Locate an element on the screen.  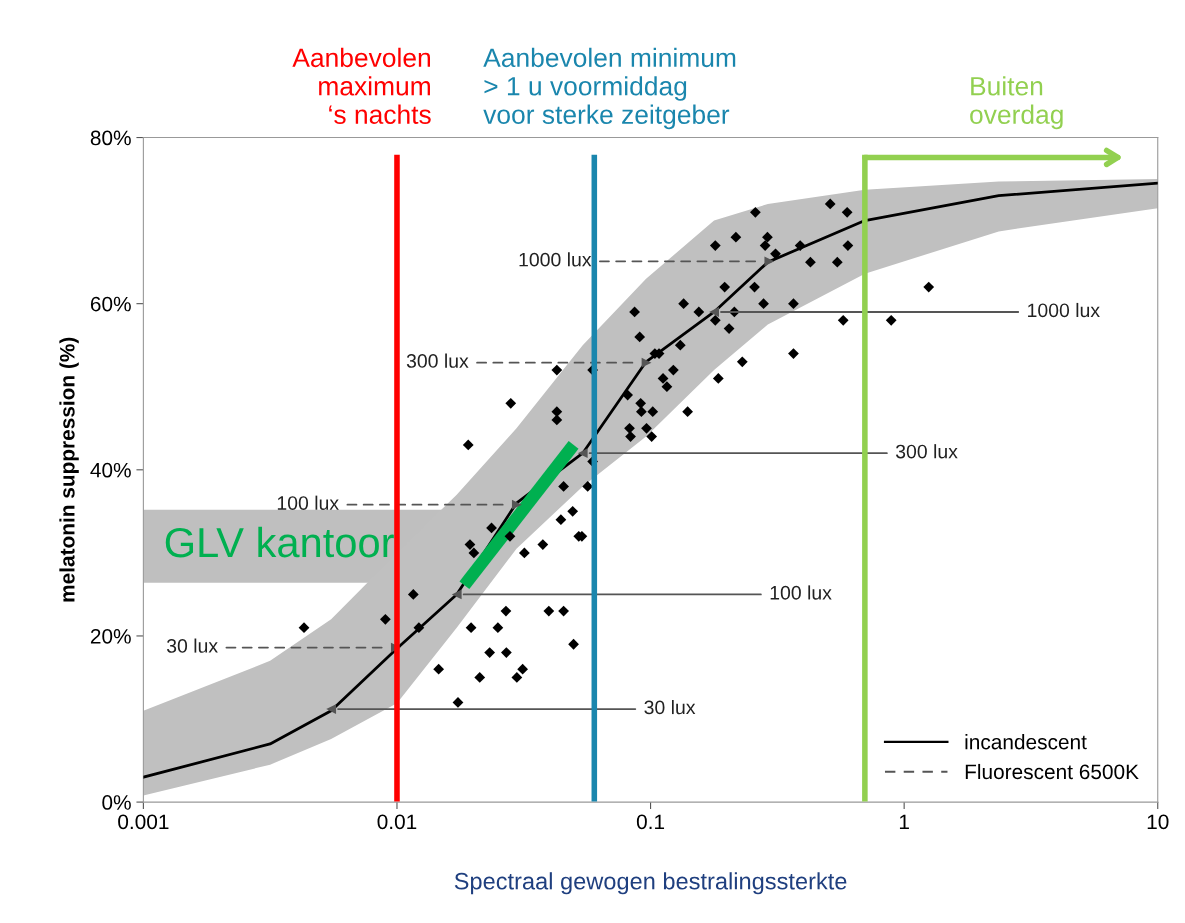
y-tick-label: 20% is located at coordinates (110, 636).